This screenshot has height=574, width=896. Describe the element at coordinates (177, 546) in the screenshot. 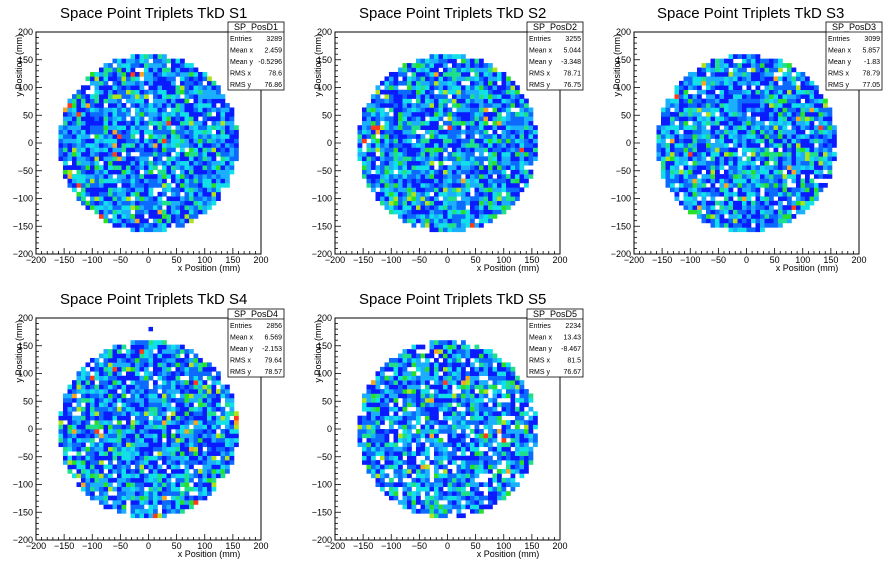

I see `x-tick-label: 50` at that location.